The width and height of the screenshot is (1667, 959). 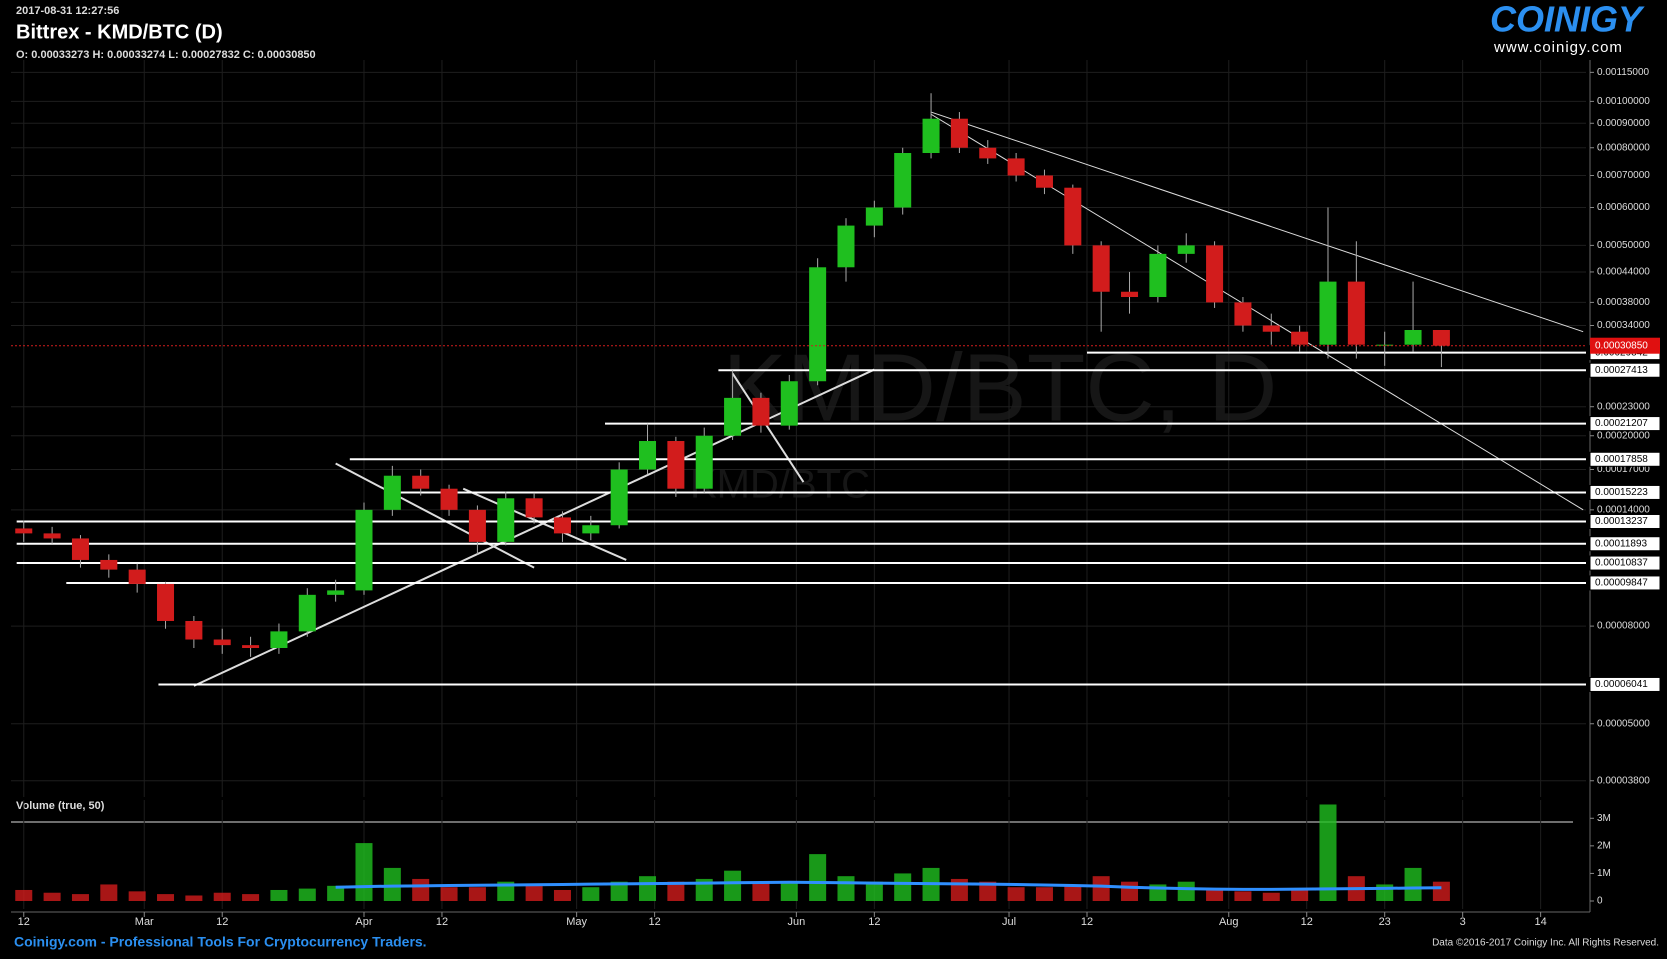 What do you see at coordinates (796, 922) in the screenshot?
I see `x-tick-label: Jun` at bounding box center [796, 922].